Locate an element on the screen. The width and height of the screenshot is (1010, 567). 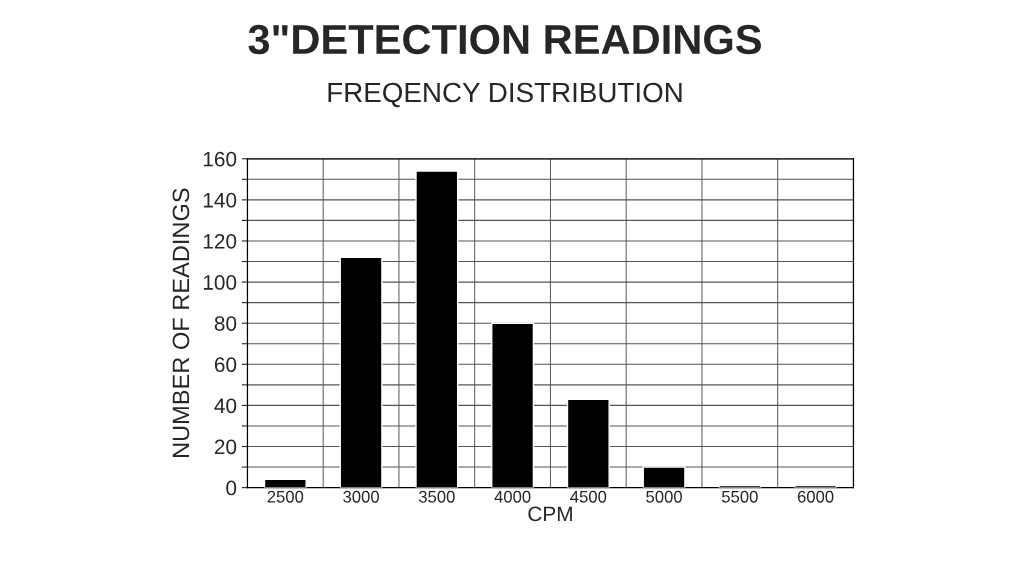
x-tick-label: 6000 is located at coordinates (815, 496).